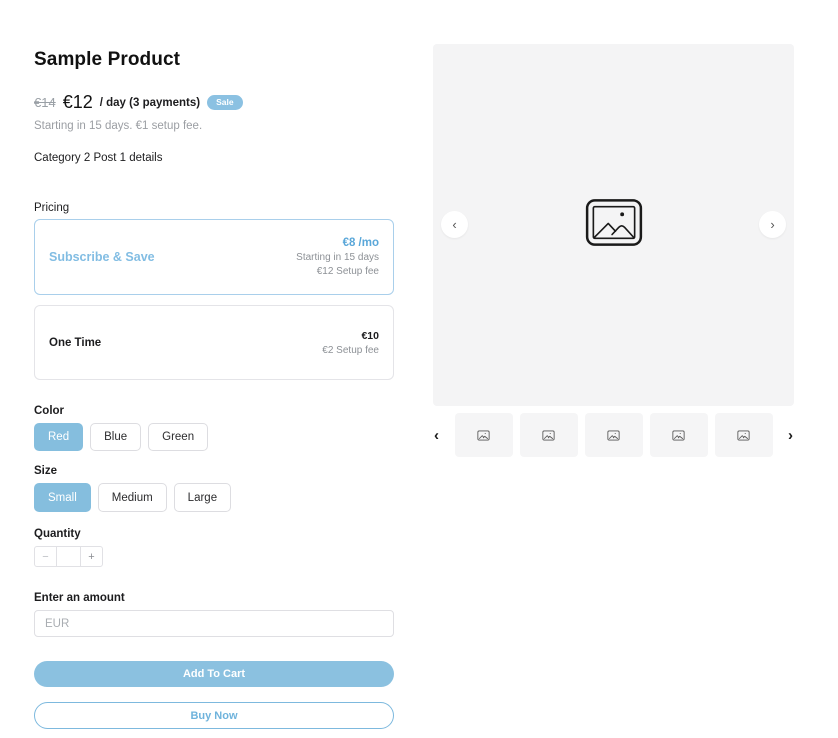 The width and height of the screenshot is (838, 738). Describe the element at coordinates (91, 556) in the screenshot. I see `quantity-increment-button: +` at that location.